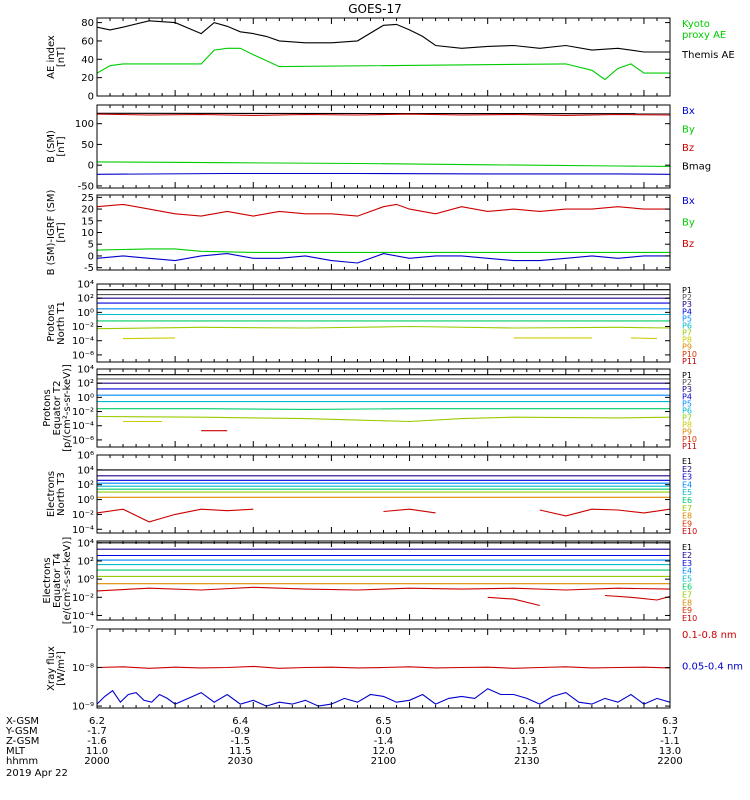 The width and height of the screenshot is (750, 800). I want to click on series-line-e10b, so click(604, 512).